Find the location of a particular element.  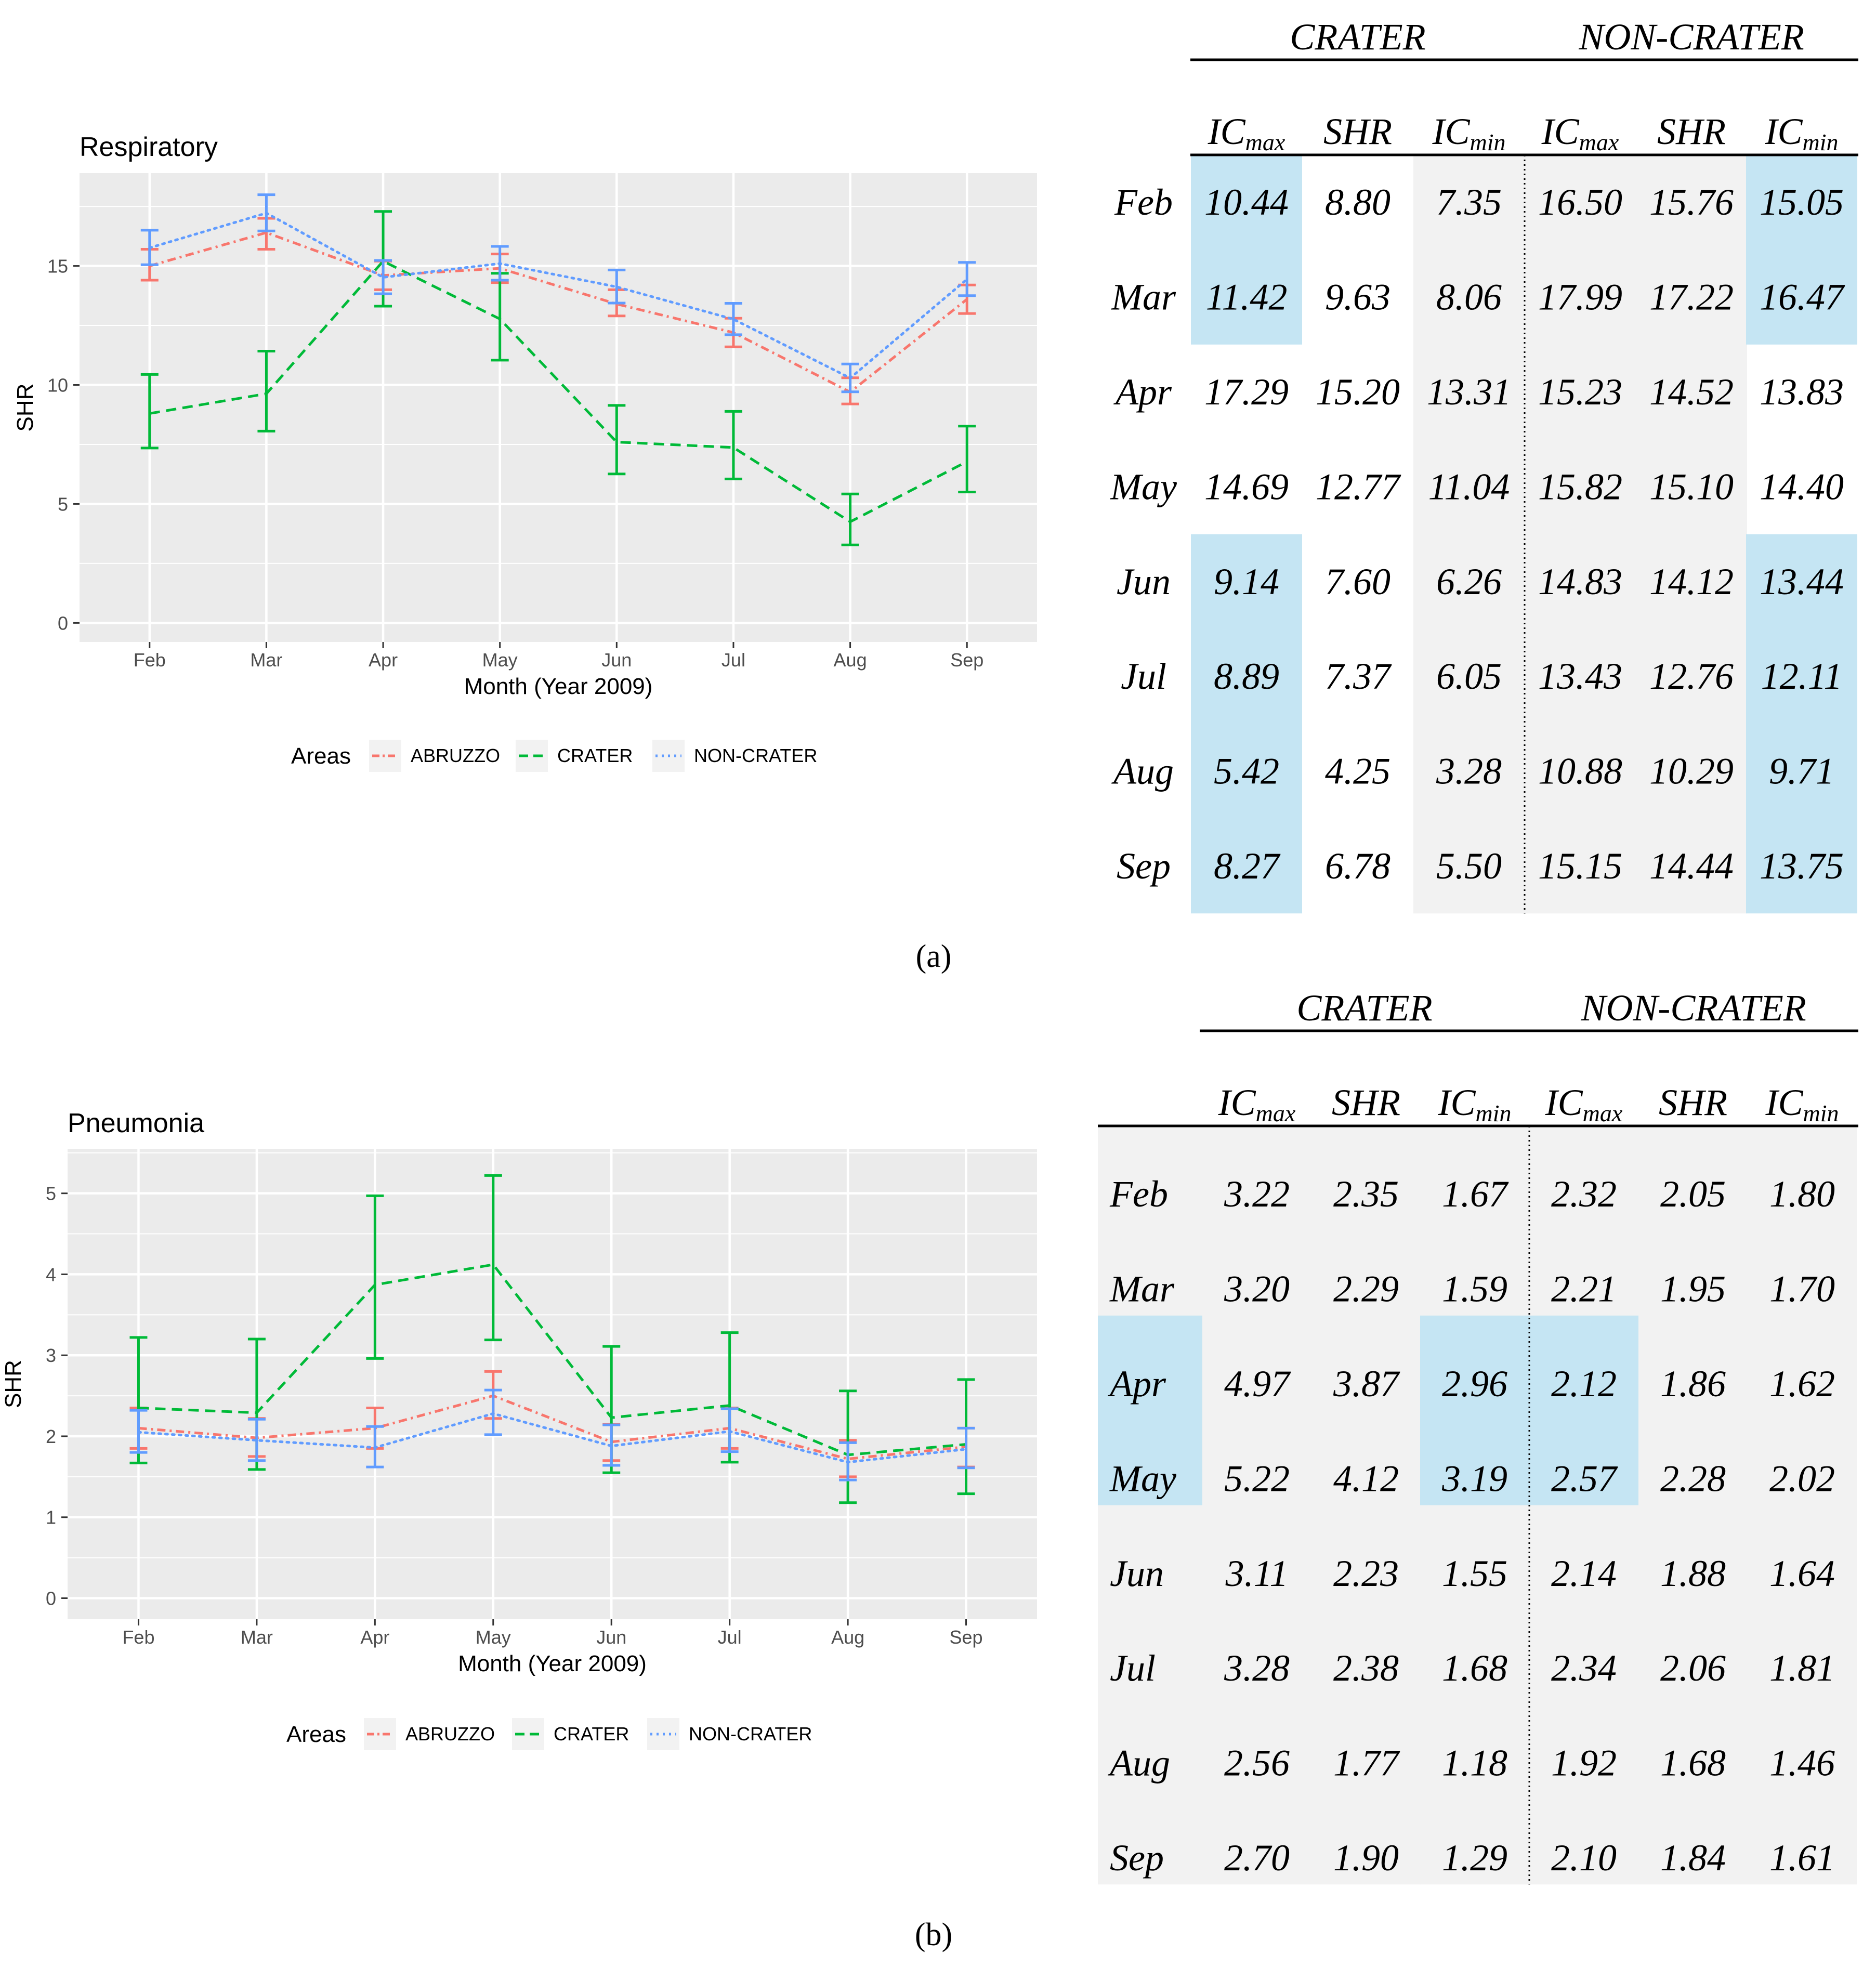

table-cell: 2.05 is located at coordinates (1693, 1194).